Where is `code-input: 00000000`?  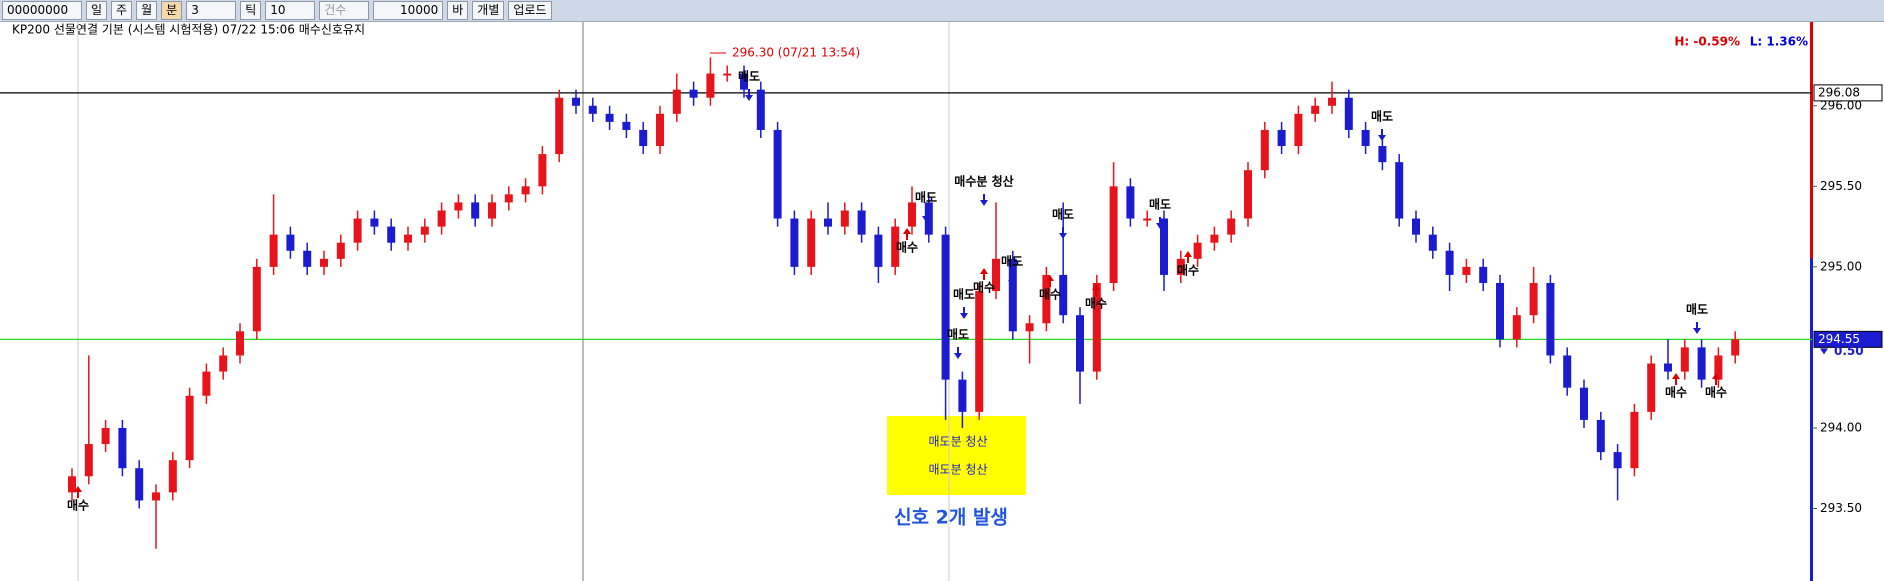
code-input: 00000000 is located at coordinates (42, 10).